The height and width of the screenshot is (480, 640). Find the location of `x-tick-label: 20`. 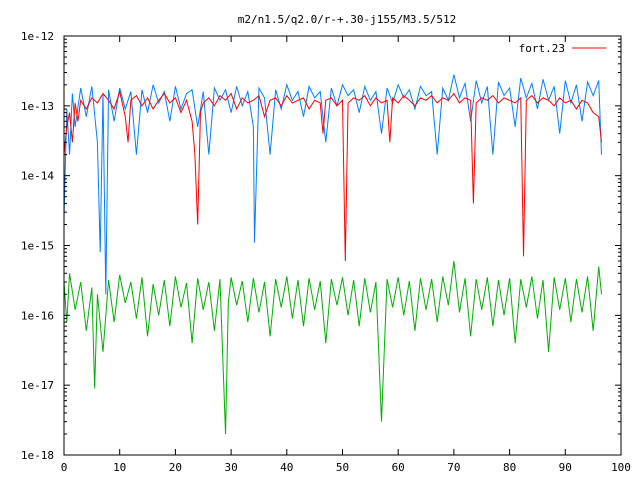

x-tick-label: 20 is located at coordinates (175, 467).